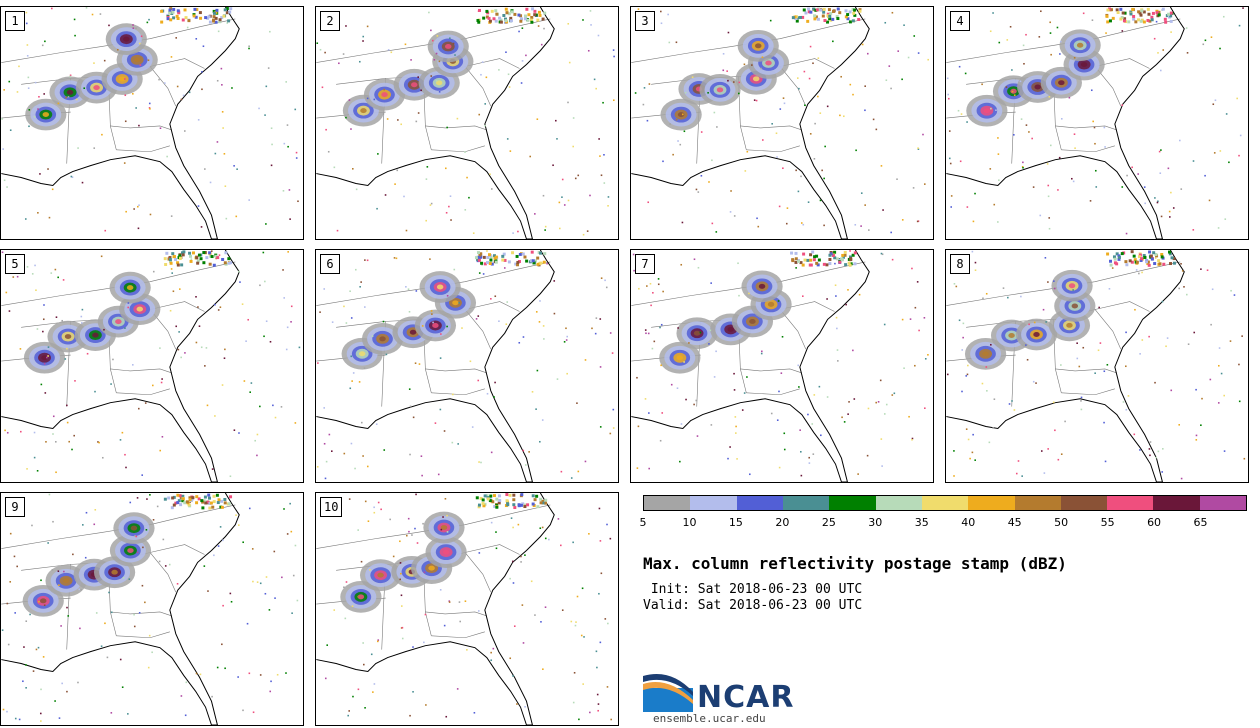 The height and width of the screenshot is (728, 1260). I want to click on colorbar-tick-label: 15, so click(735, 522).